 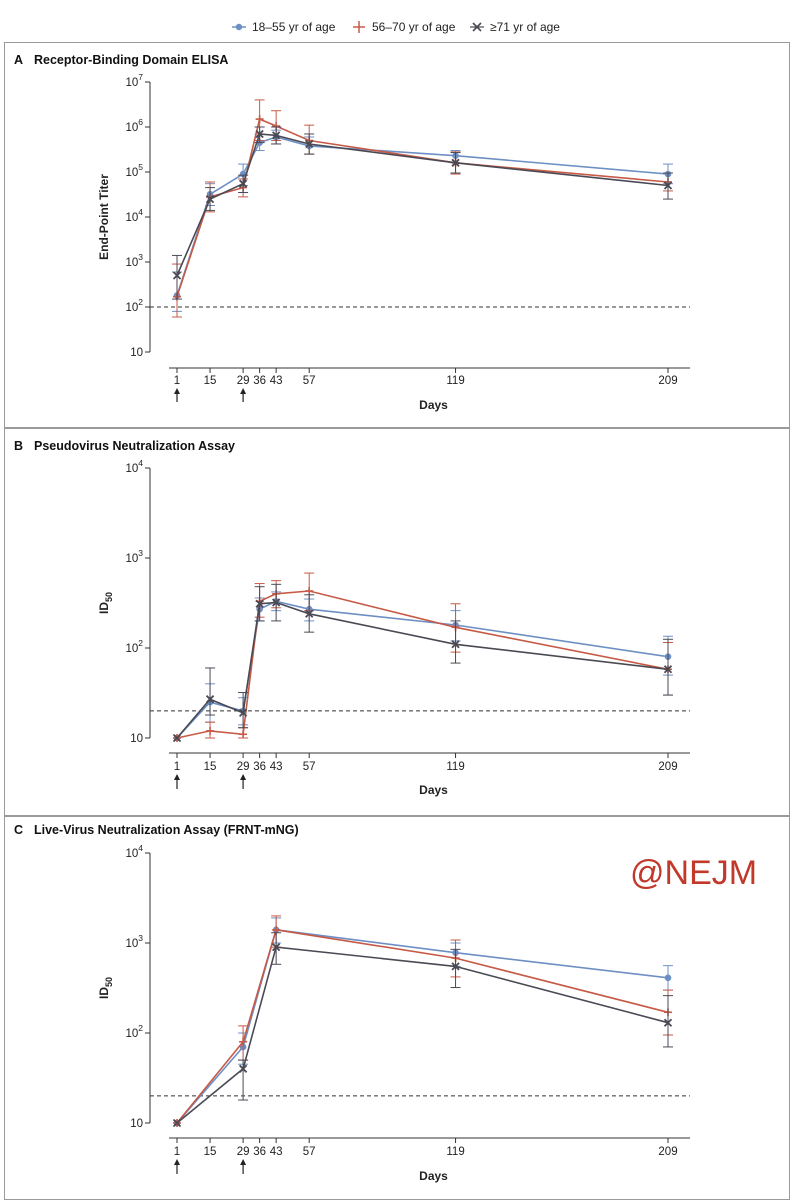 What do you see at coordinates (477, 27) in the screenshot?
I see `x-marker-icon` at bounding box center [477, 27].